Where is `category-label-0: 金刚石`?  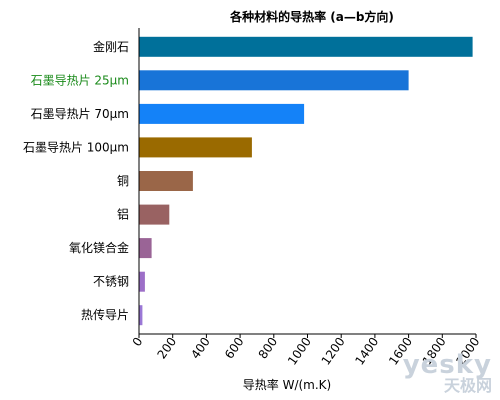 category-label-0: 金刚石 is located at coordinates (111, 46).